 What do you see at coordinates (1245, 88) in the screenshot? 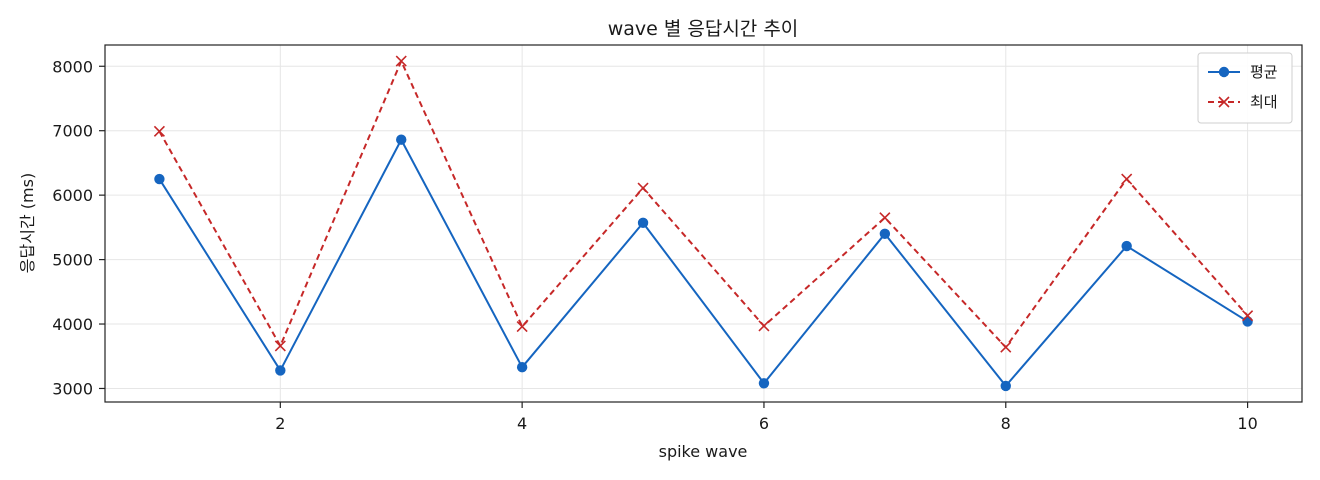
I see `legend-box` at bounding box center [1245, 88].